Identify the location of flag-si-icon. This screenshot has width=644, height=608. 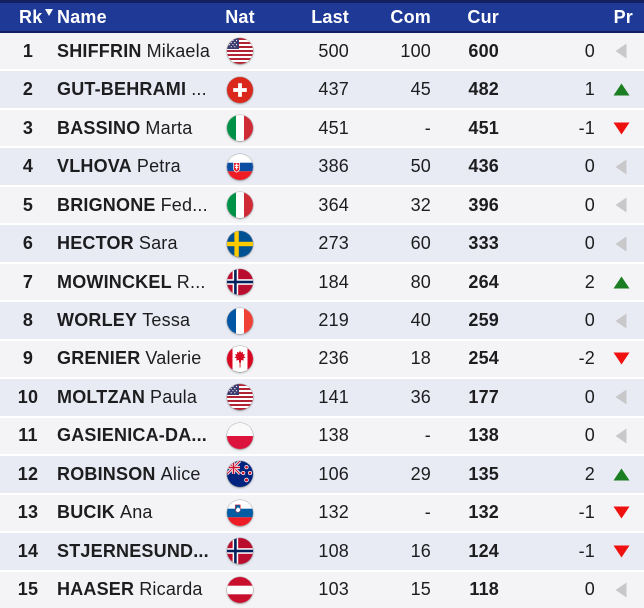
(240, 512).